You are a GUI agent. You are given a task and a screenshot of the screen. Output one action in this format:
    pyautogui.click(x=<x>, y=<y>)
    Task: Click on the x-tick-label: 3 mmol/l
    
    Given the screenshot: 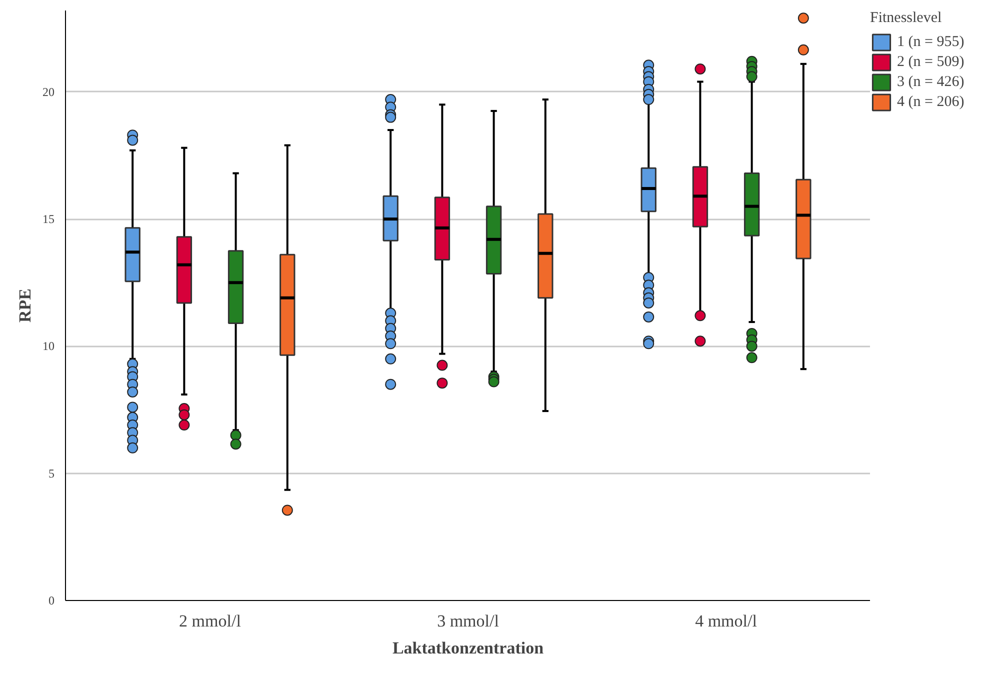 What is the action you would take?
    pyautogui.click(x=468, y=621)
    